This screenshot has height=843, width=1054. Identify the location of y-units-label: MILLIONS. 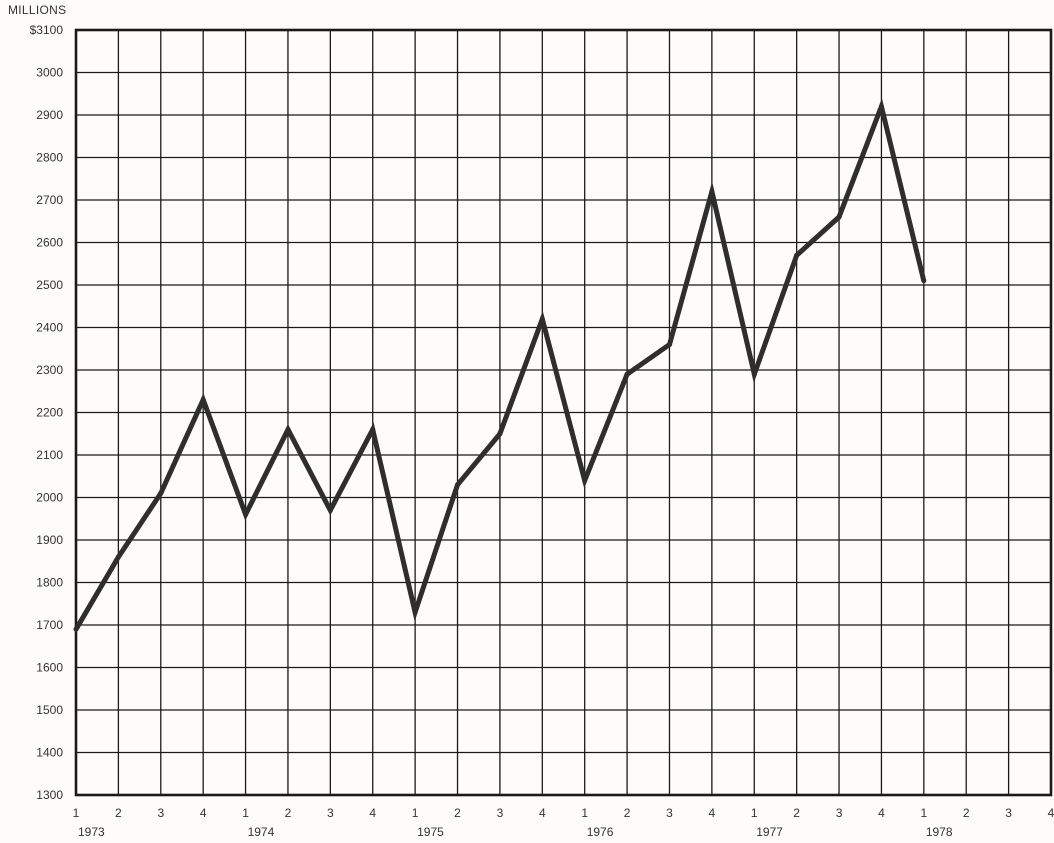
(37, 10).